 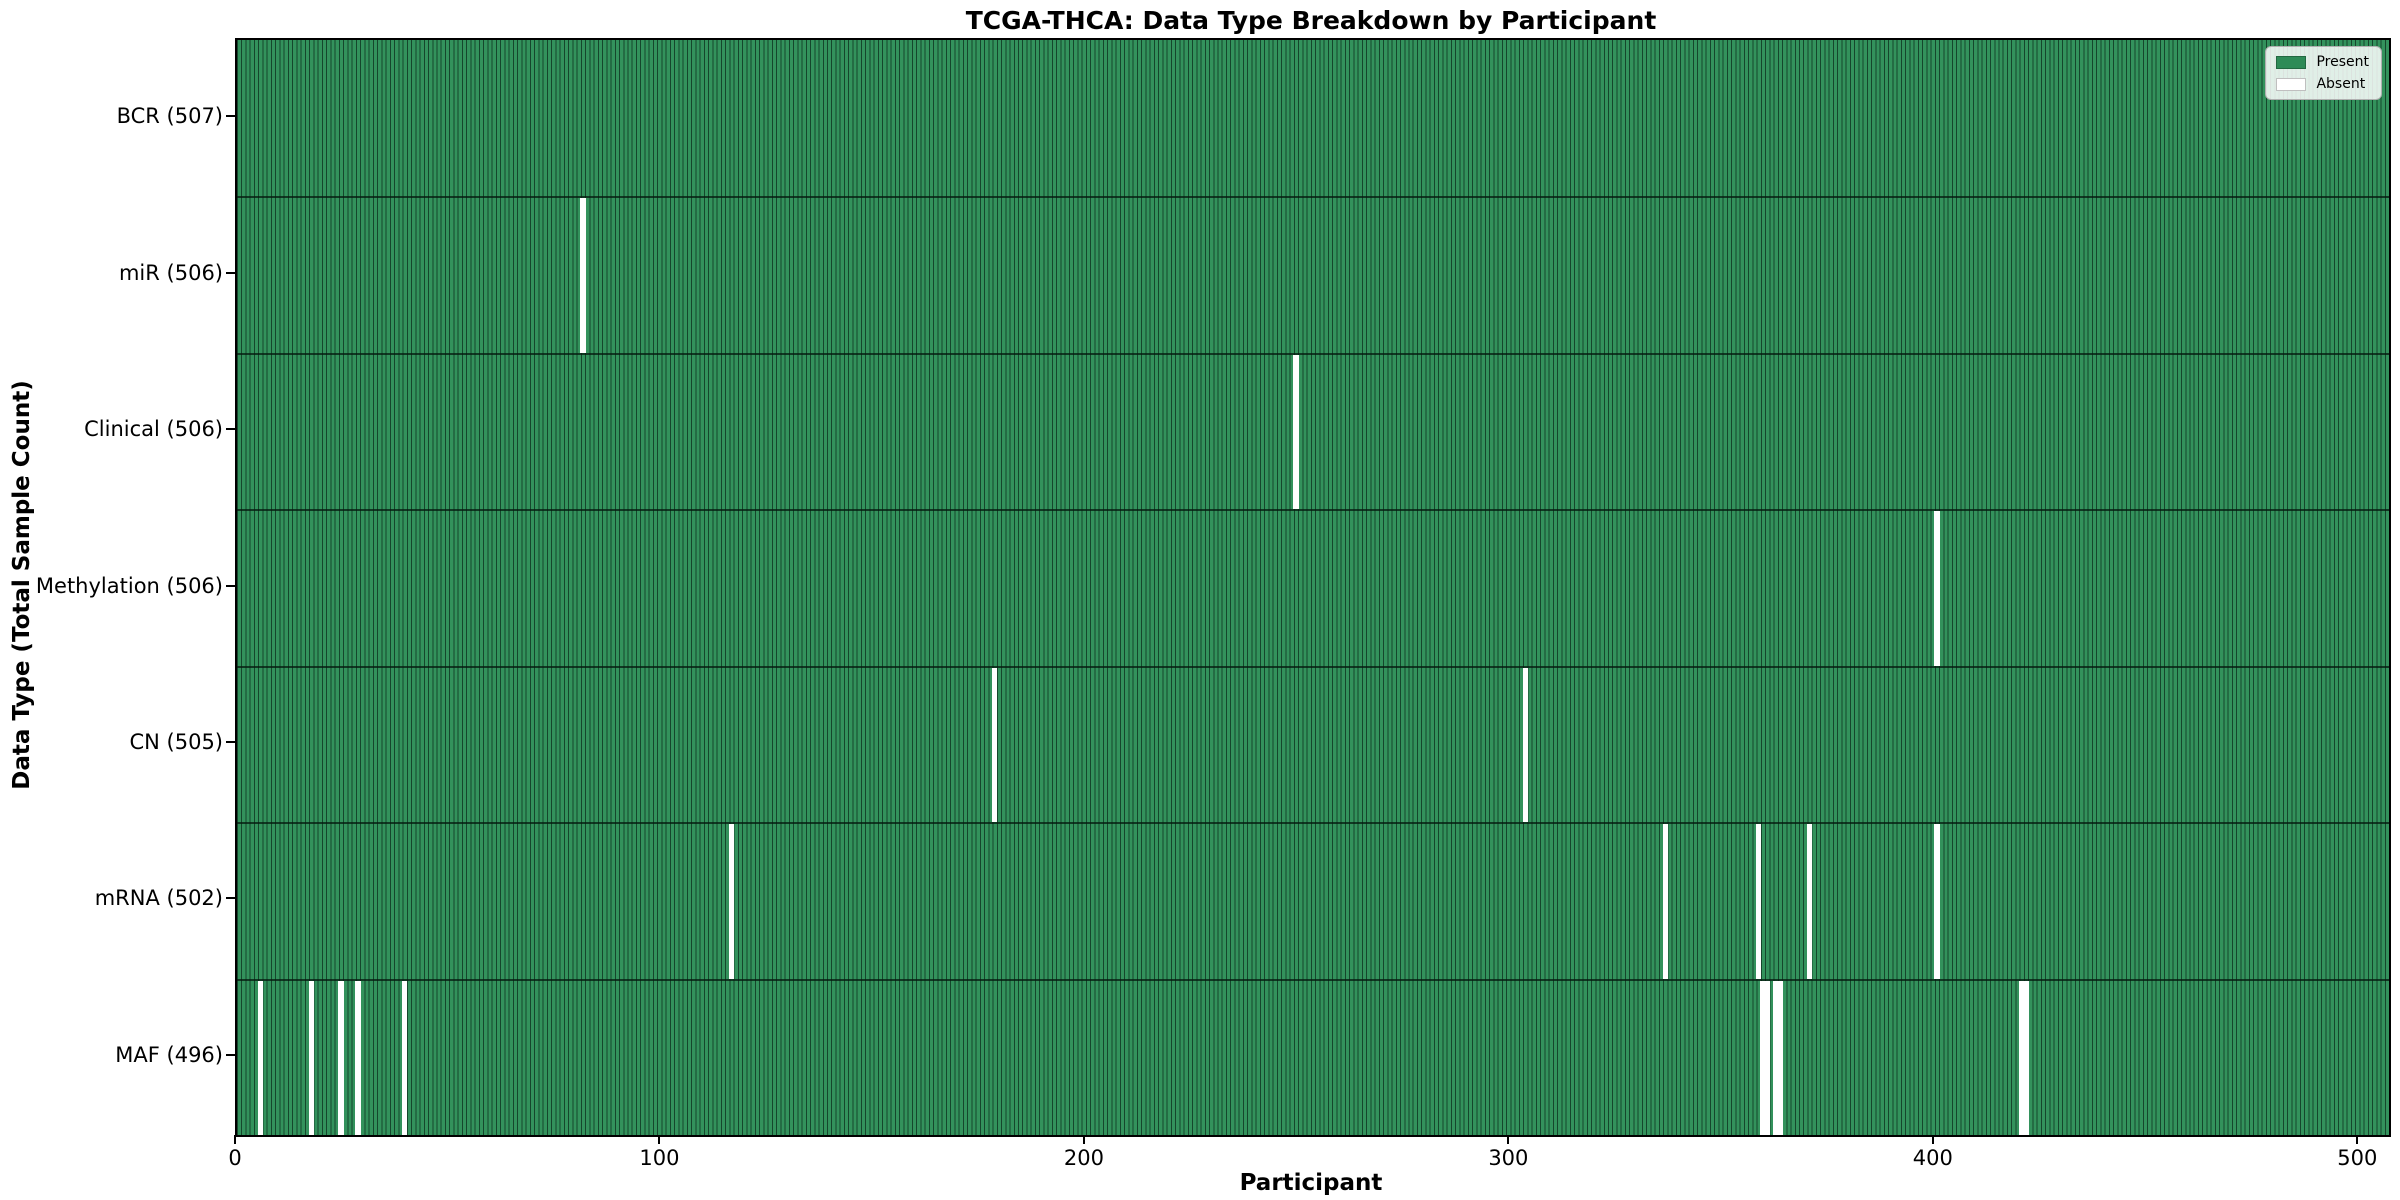 I want to click on x-tick-label-500: 500, so click(x=2357, y=1158).